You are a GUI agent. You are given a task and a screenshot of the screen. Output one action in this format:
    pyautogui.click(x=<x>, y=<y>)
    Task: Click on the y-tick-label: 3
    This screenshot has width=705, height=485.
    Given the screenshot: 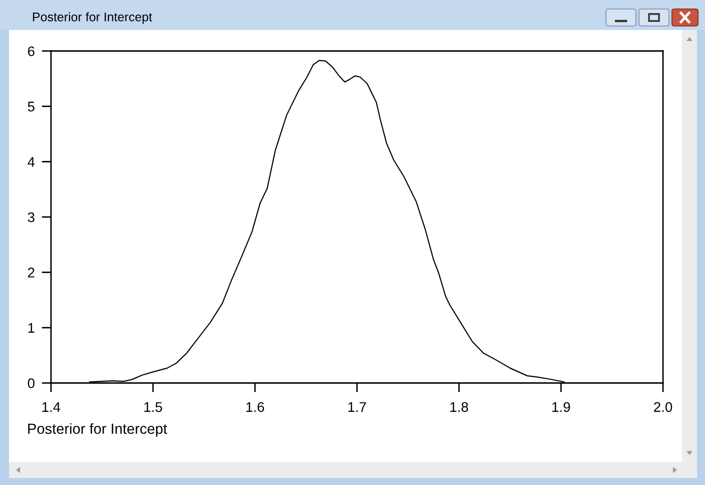 What is the action you would take?
    pyautogui.click(x=31, y=217)
    